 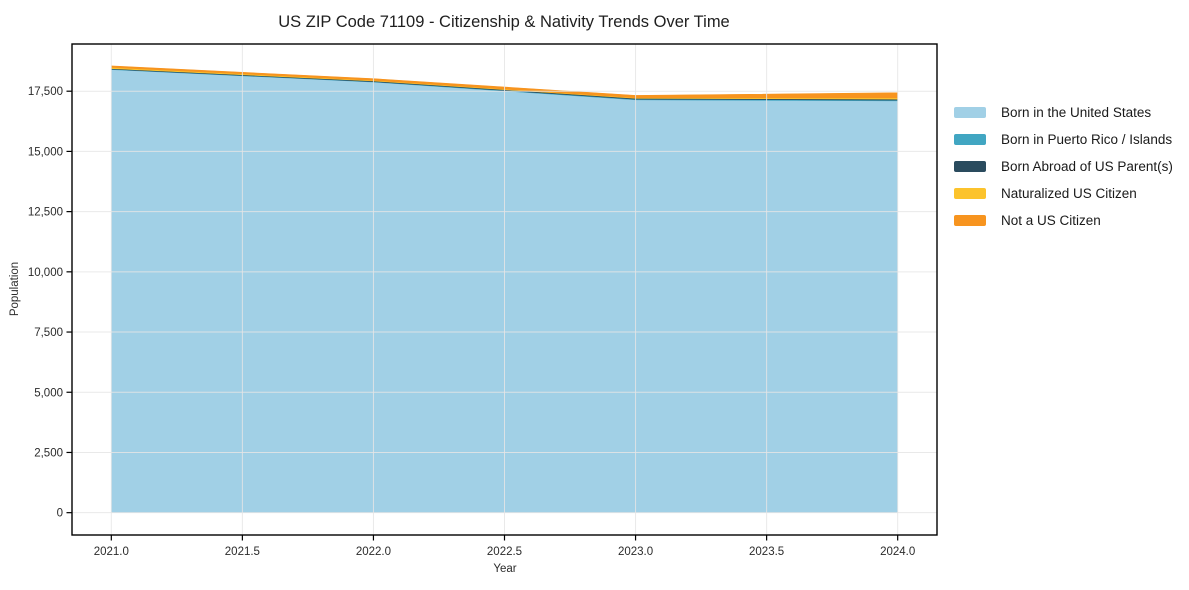 What do you see at coordinates (1087, 139) in the screenshot?
I see `legend-label: Born in Puerto Rico / Islands` at bounding box center [1087, 139].